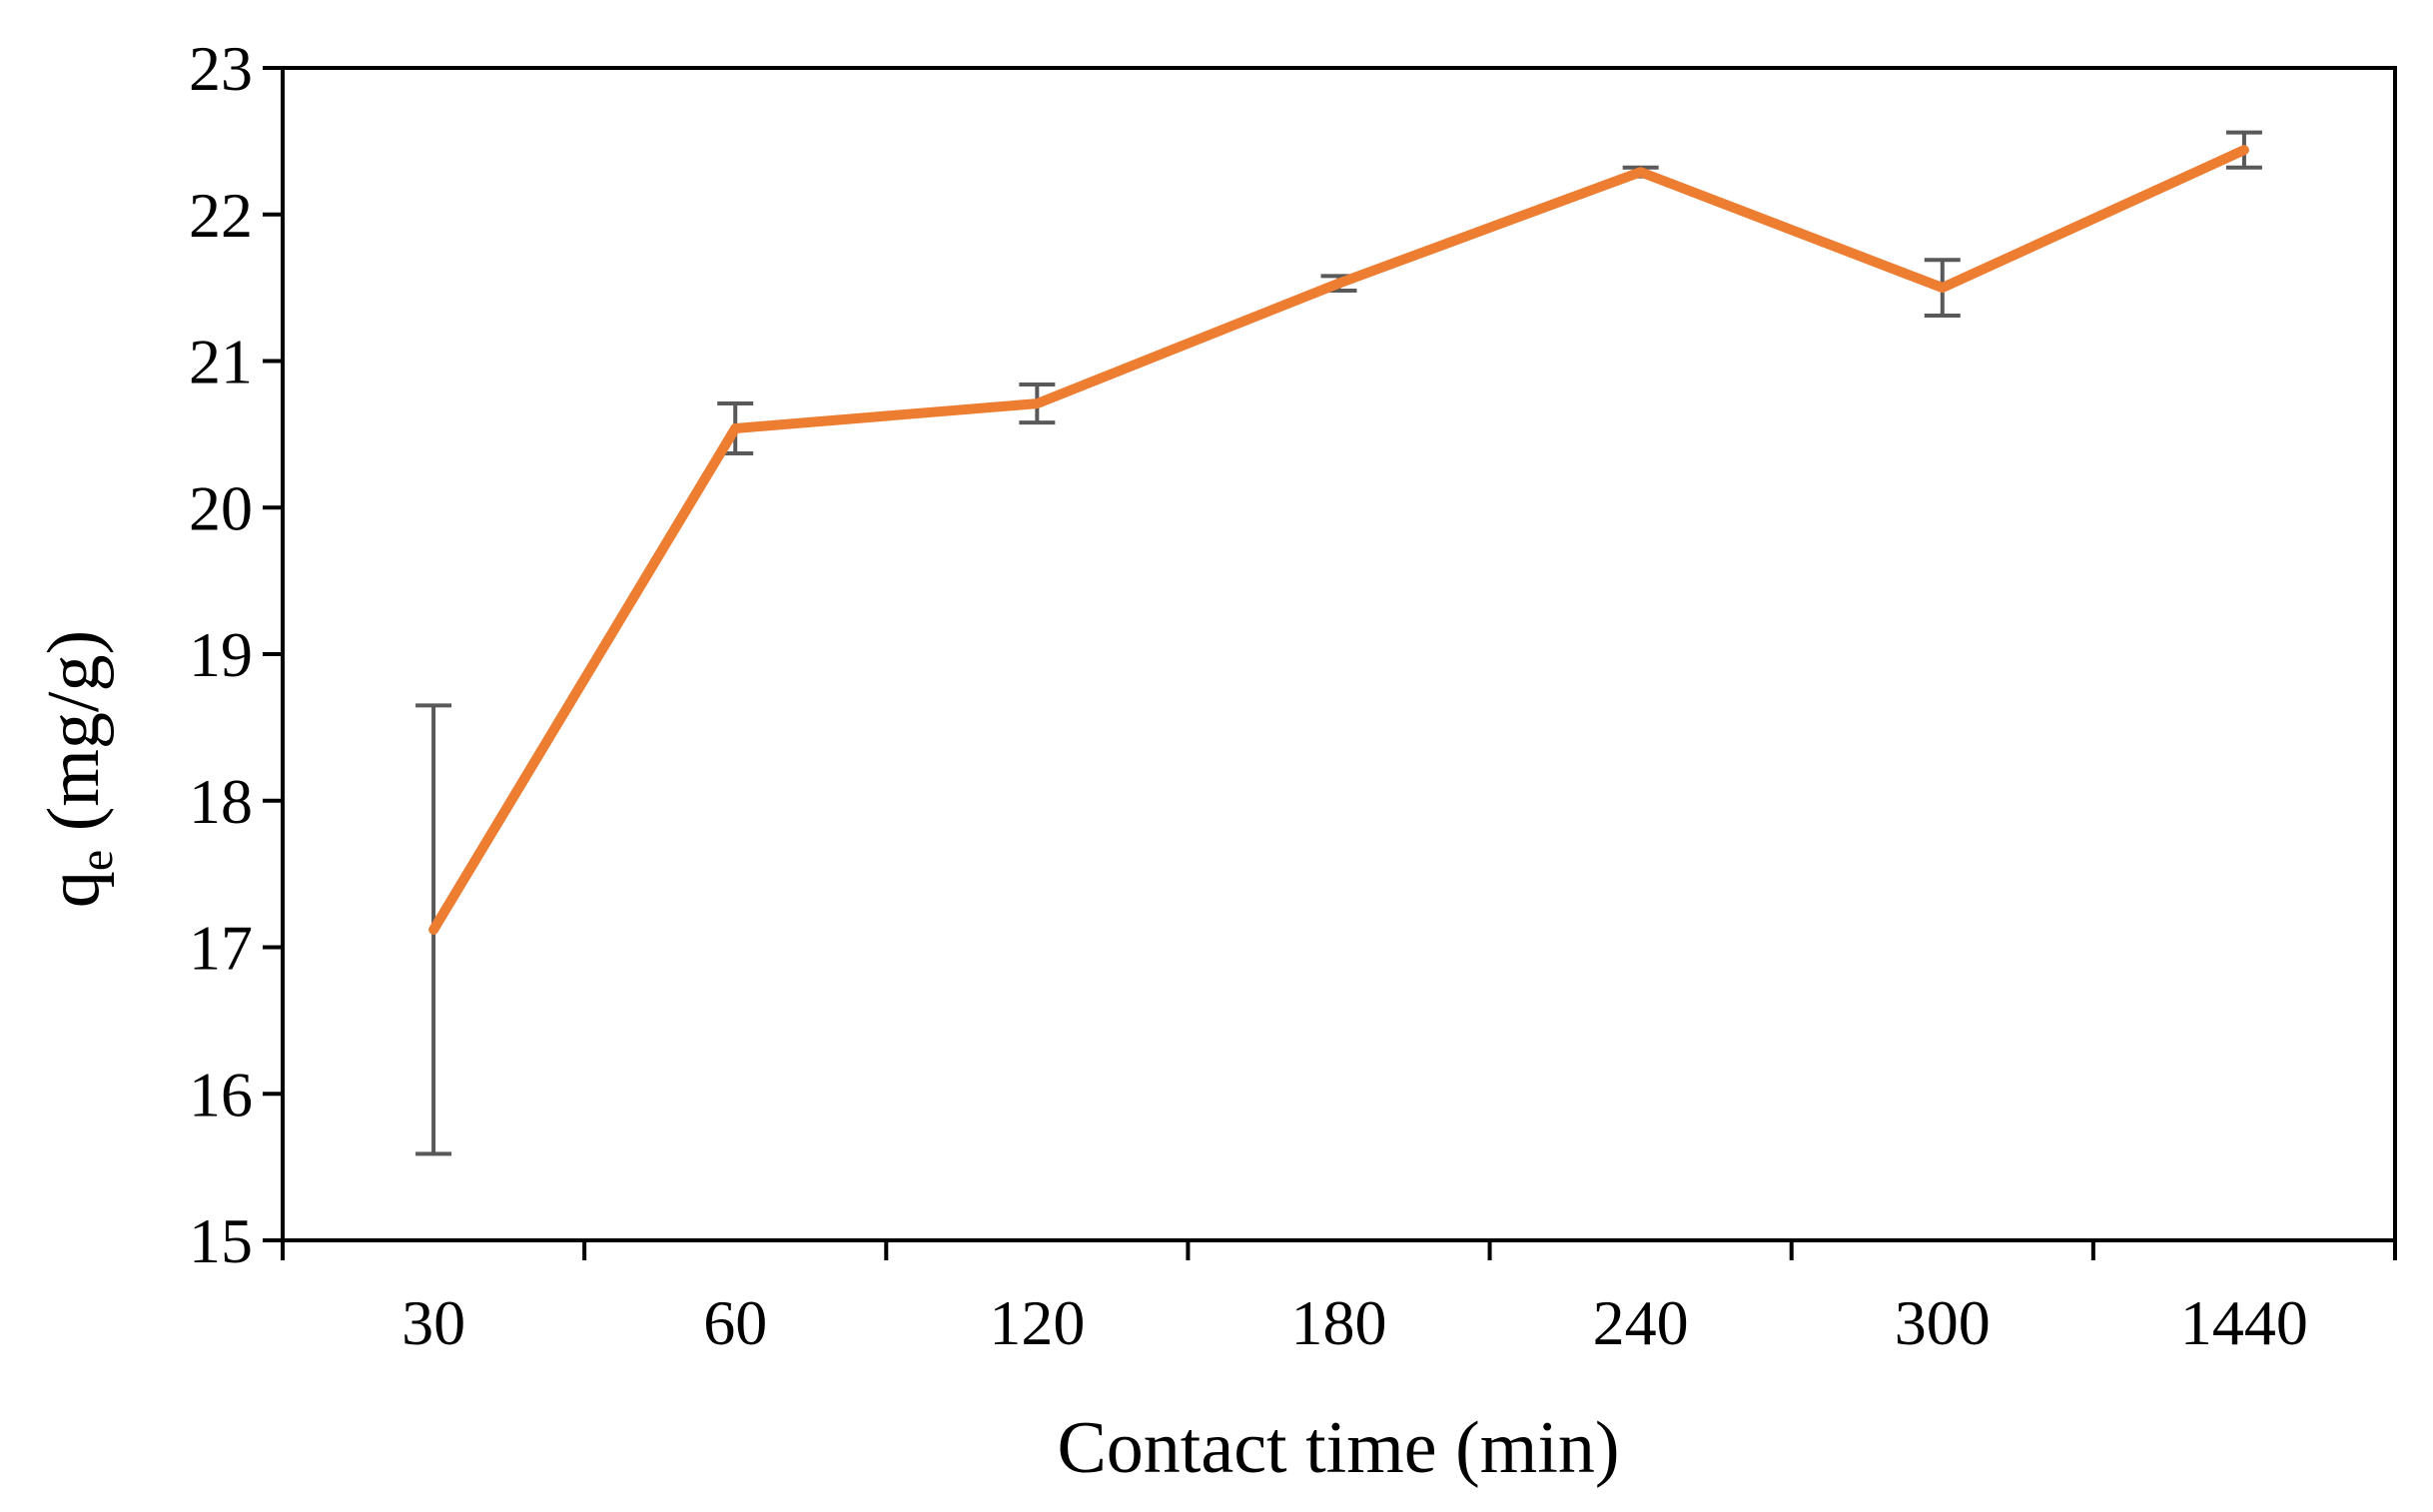  Describe the element at coordinates (1641, 1322) in the screenshot. I see `x-tick-label: 240` at that location.